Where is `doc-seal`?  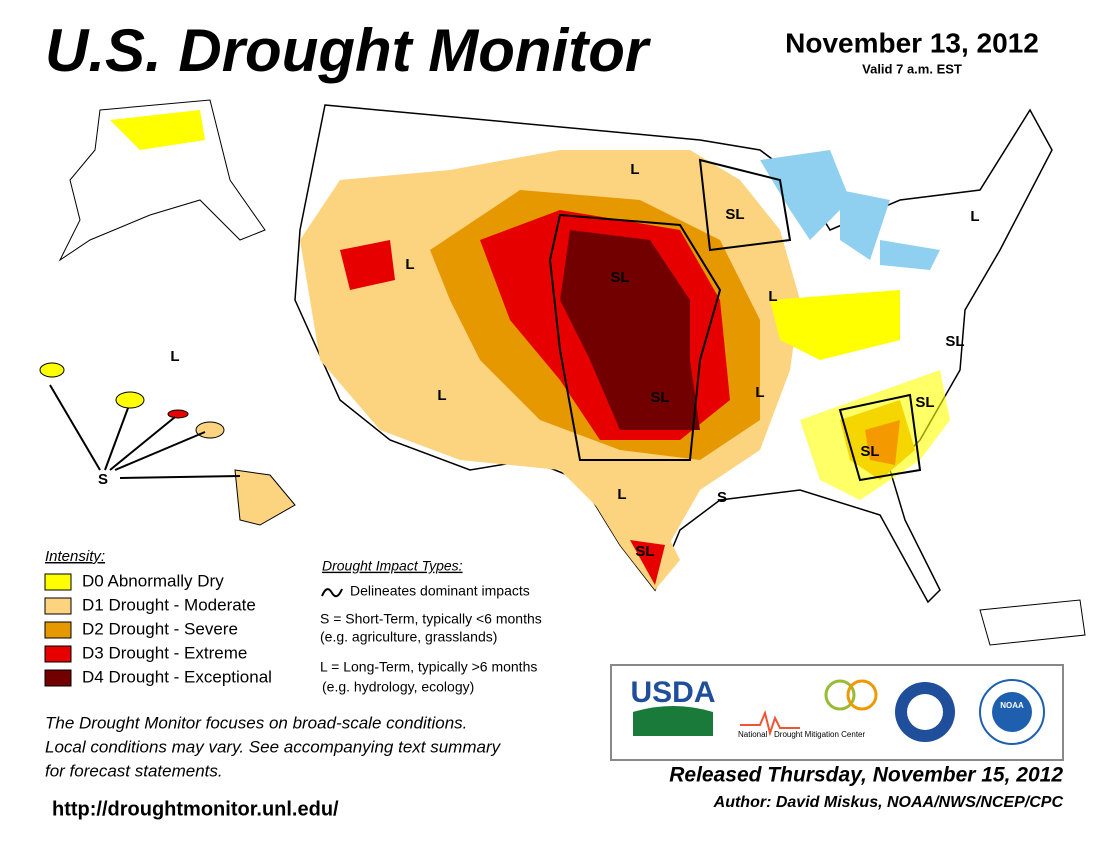 doc-seal is located at coordinates (925, 712).